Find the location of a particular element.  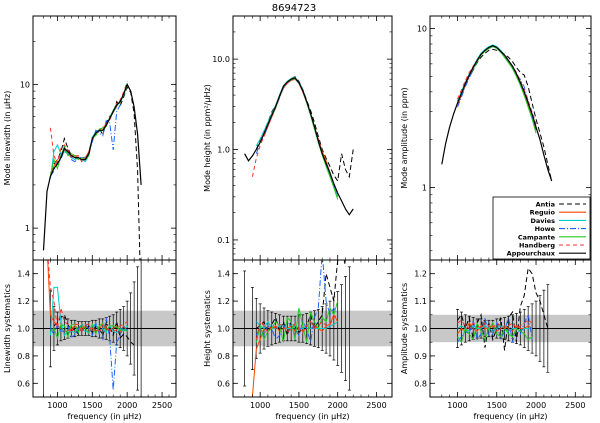

panel-frame is located at coordinates (104, 138).